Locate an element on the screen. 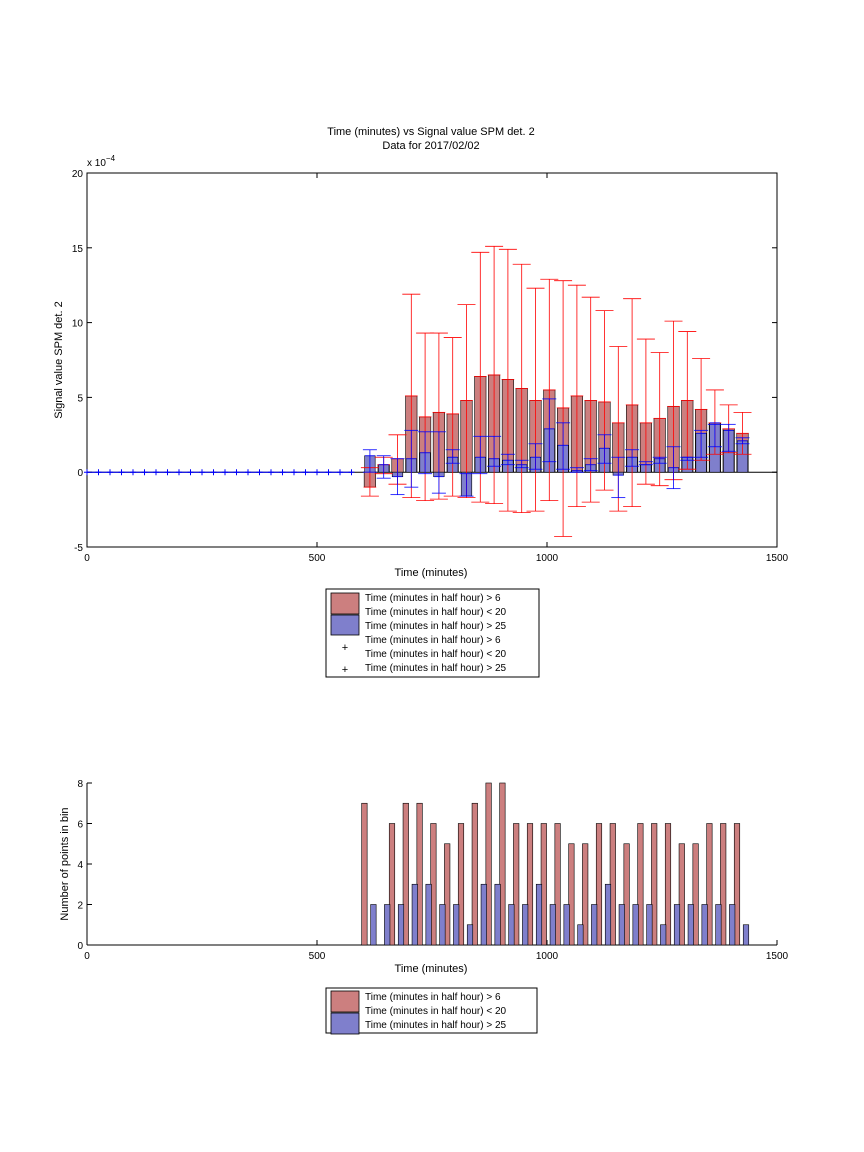 This screenshot has width=864, height=1152. y-tick-label: 4 is located at coordinates (80, 865).